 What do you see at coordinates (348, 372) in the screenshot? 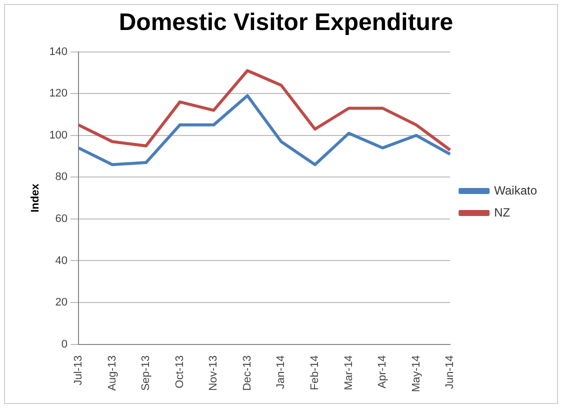
I see `x-tick-label: Mar-14` at bounding box center [348, 372].